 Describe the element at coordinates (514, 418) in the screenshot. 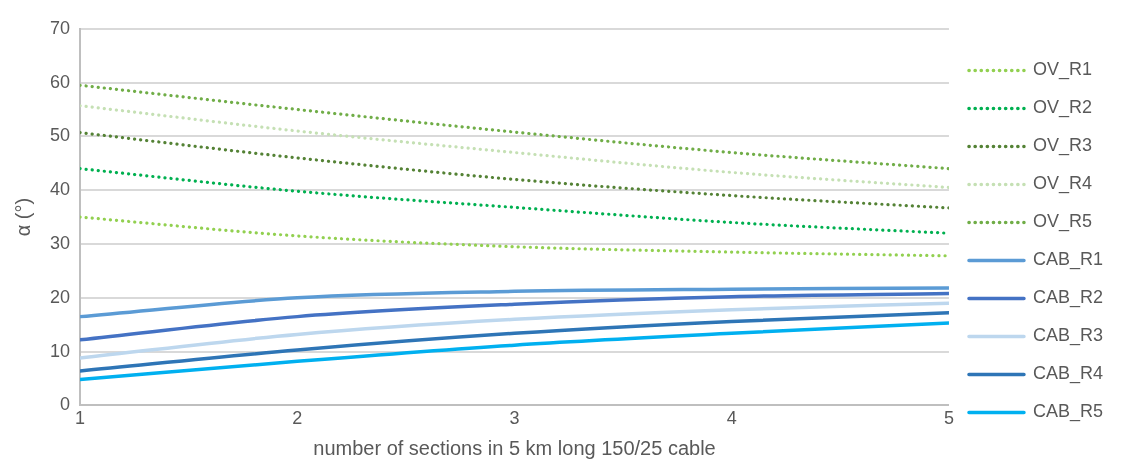

I see `x-tick-label: 3` at that location.